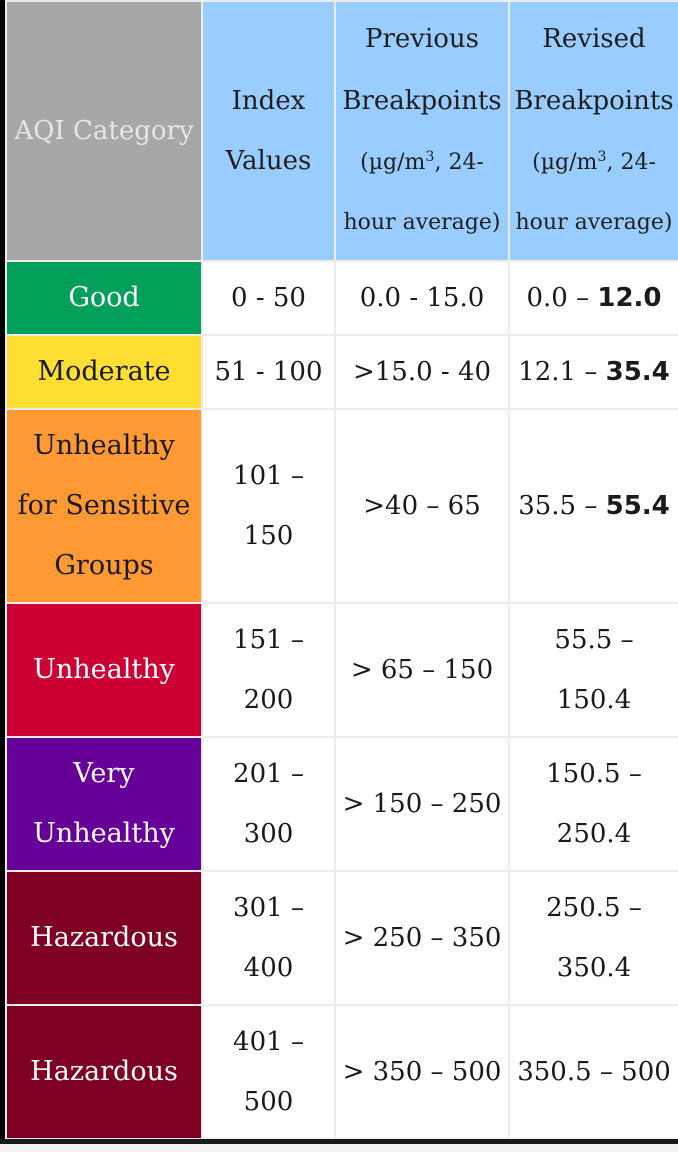 This screenshot has height=1152, width=678. I want to click on category-cell: Good, so click(104, 298).